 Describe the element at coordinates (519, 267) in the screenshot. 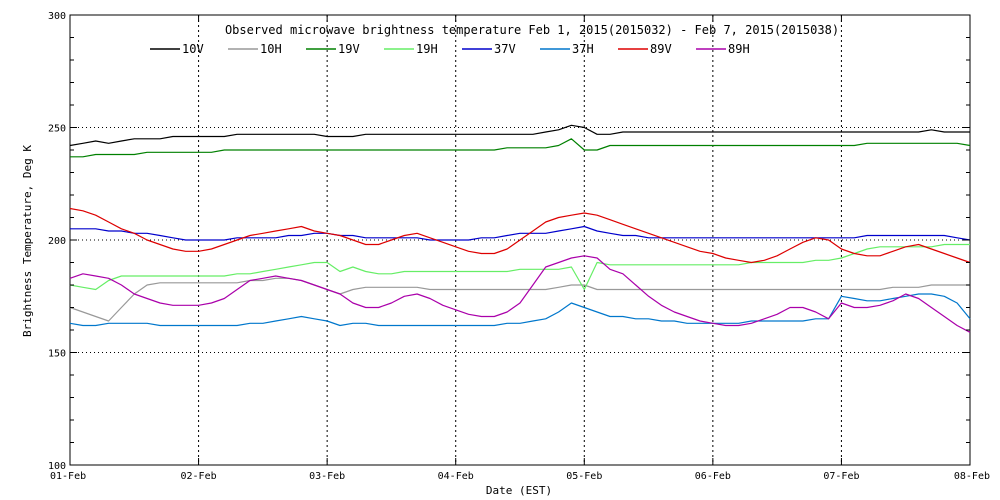

I see `series-line-19h` at that location.